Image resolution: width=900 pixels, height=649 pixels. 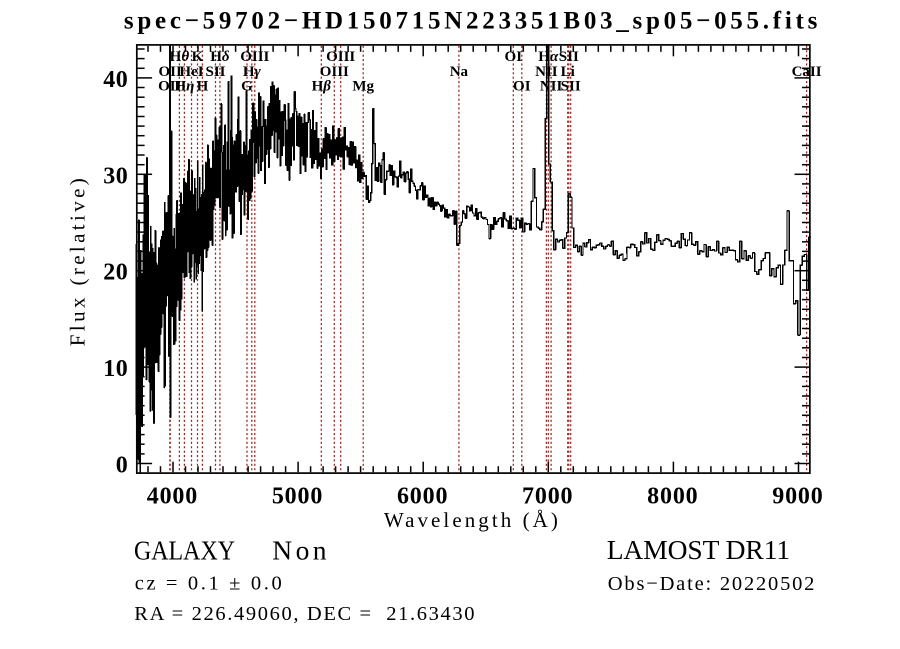 I want to click on svg-text: 6000, so click(x=422, y=497).